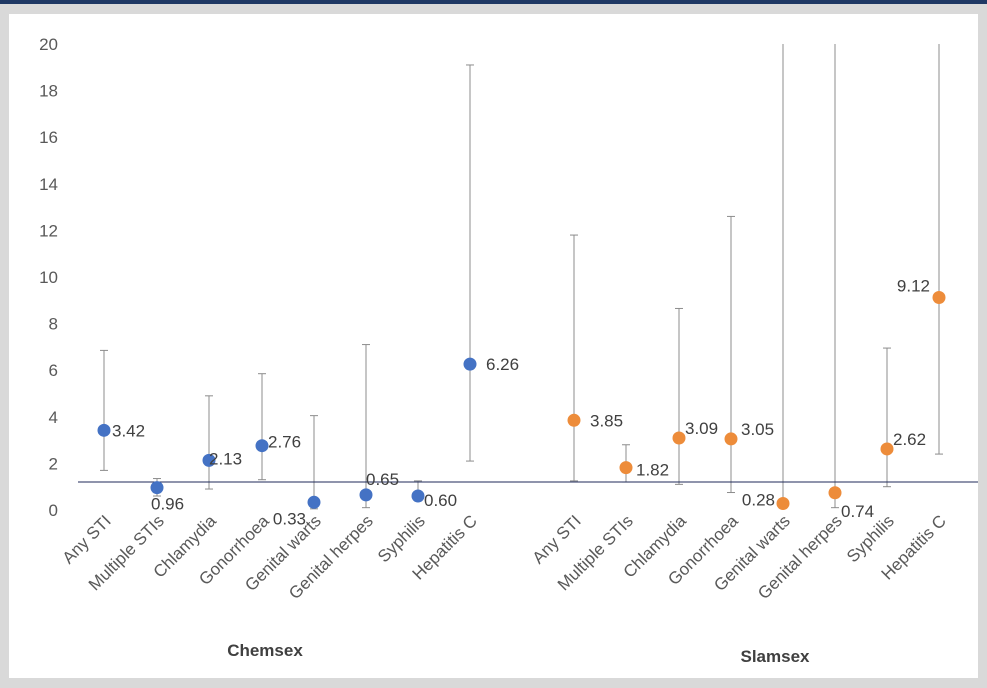 This screenshot has height=688, width=987. What do you see at coordinates (48, 91) in the screenshot?
I see `y-tick-label: 18` at bounding box center [48, 91].